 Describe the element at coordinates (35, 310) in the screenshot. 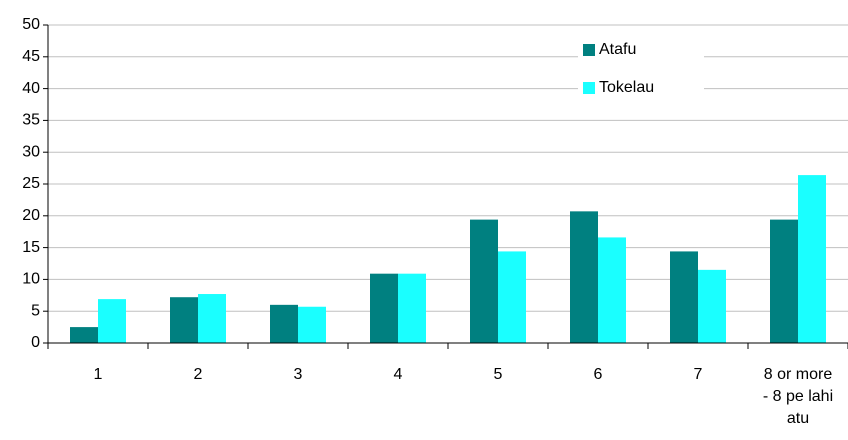

I see `y-tick-label: 5` at that location.